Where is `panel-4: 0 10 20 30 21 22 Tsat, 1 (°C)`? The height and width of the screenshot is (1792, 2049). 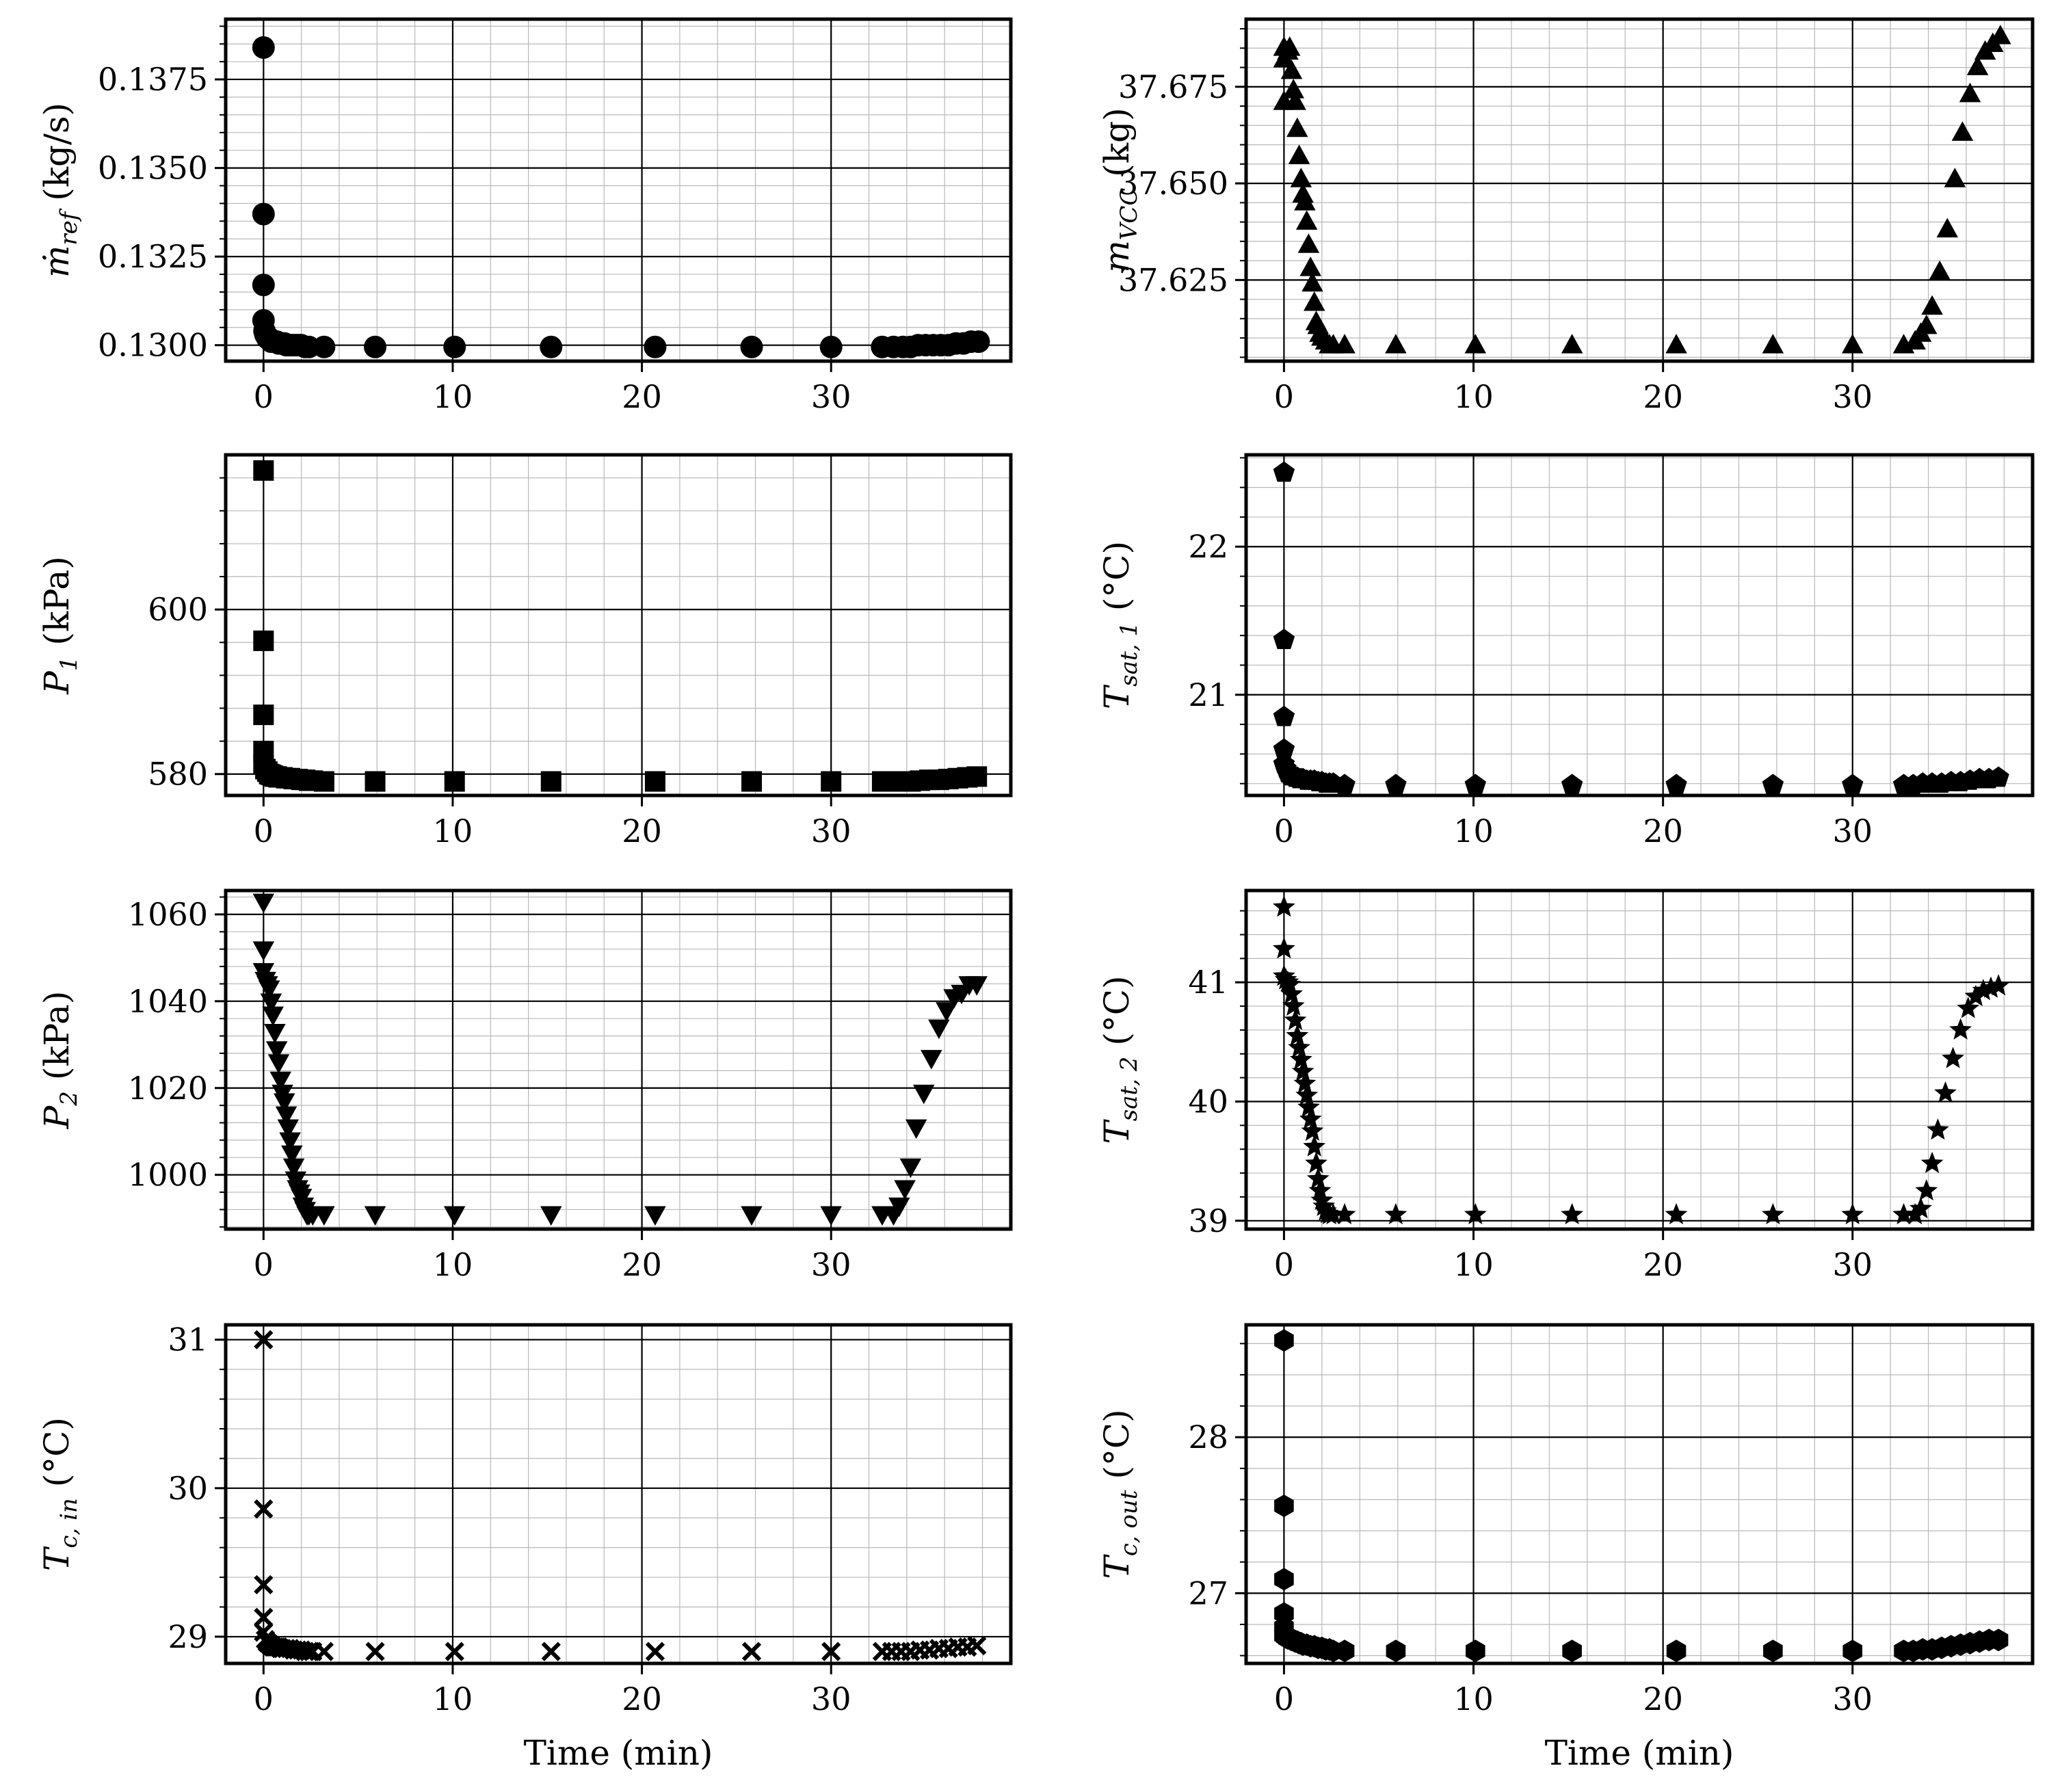 panel-4: 0 10 20 30 21 22 Tsat, 1 (°C) is located at coordinates (1566, 651).